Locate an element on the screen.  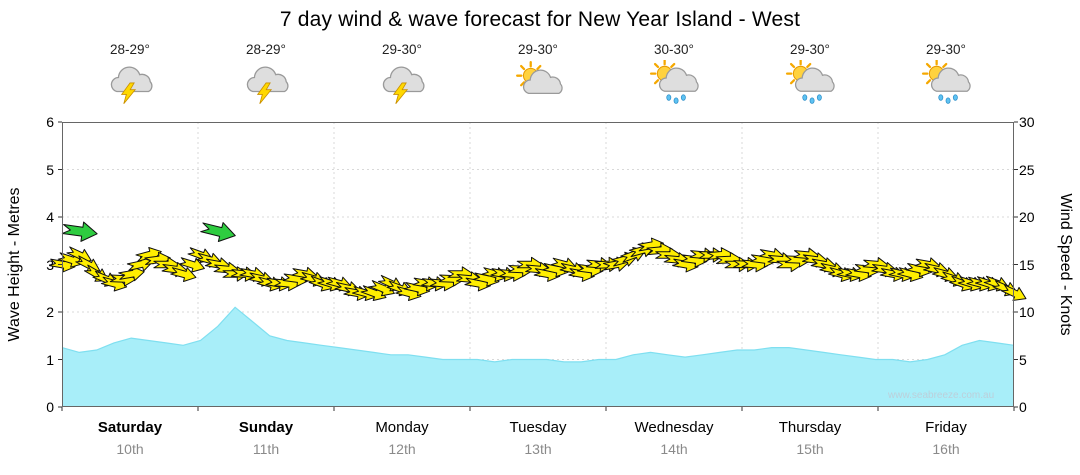
day-name: Thursday is located at coordinates (810, 427).